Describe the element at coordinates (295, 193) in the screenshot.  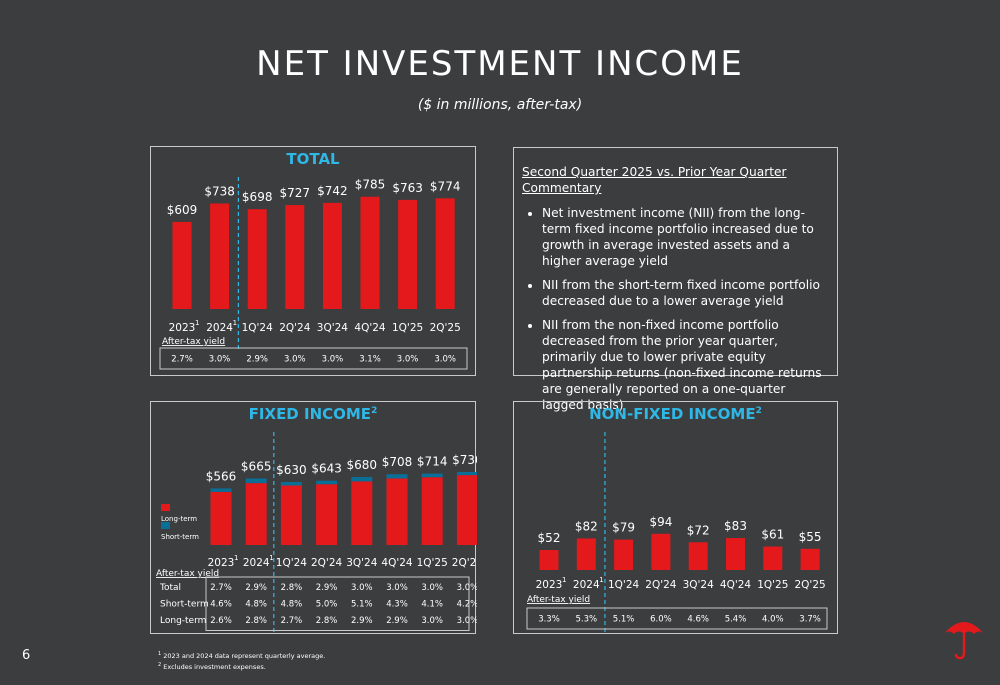
I see `bar-value-label: $727` at that location.